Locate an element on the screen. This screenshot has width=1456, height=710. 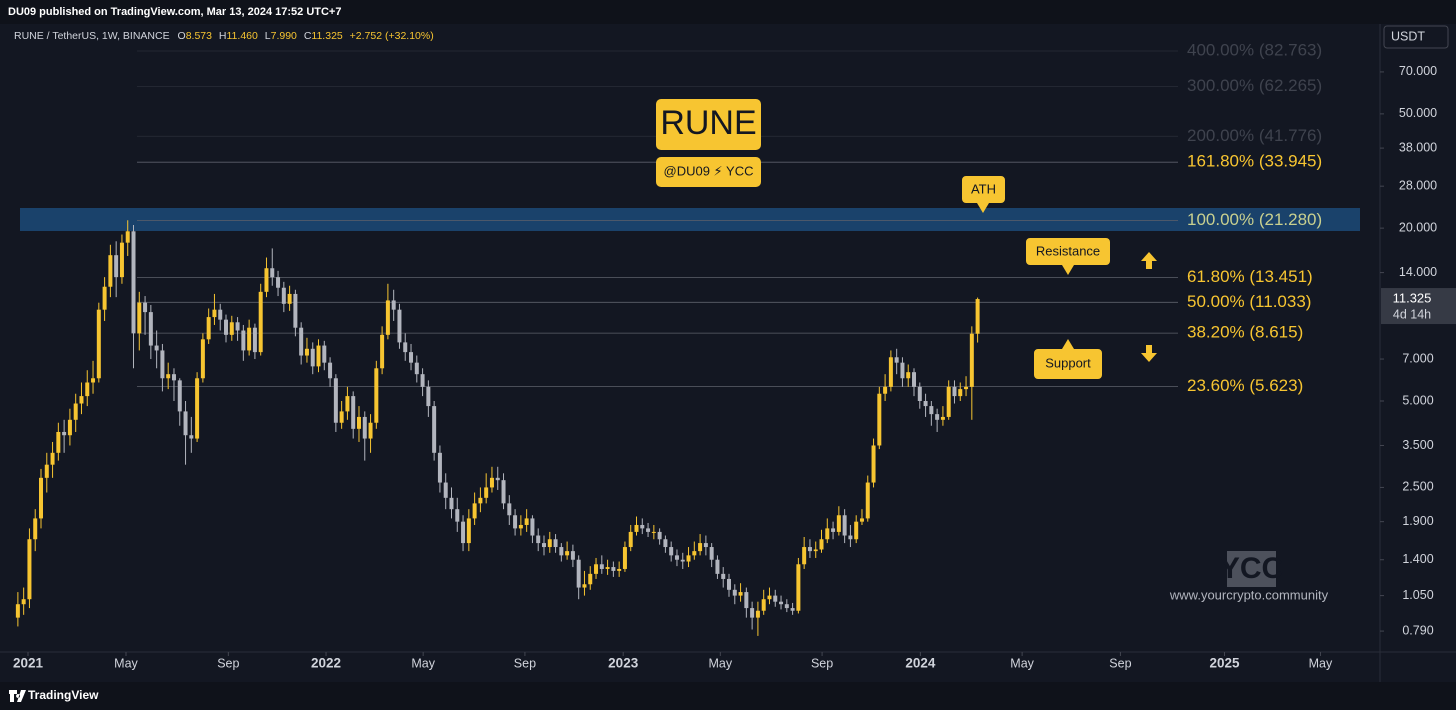
countdown: 4d 14h is located at coordinates (1412, 314).